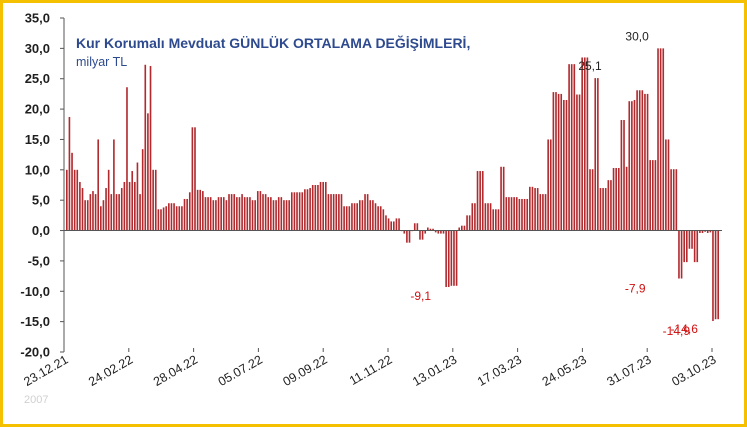  I want to click on data-label: -9,1, so click(420, 296).